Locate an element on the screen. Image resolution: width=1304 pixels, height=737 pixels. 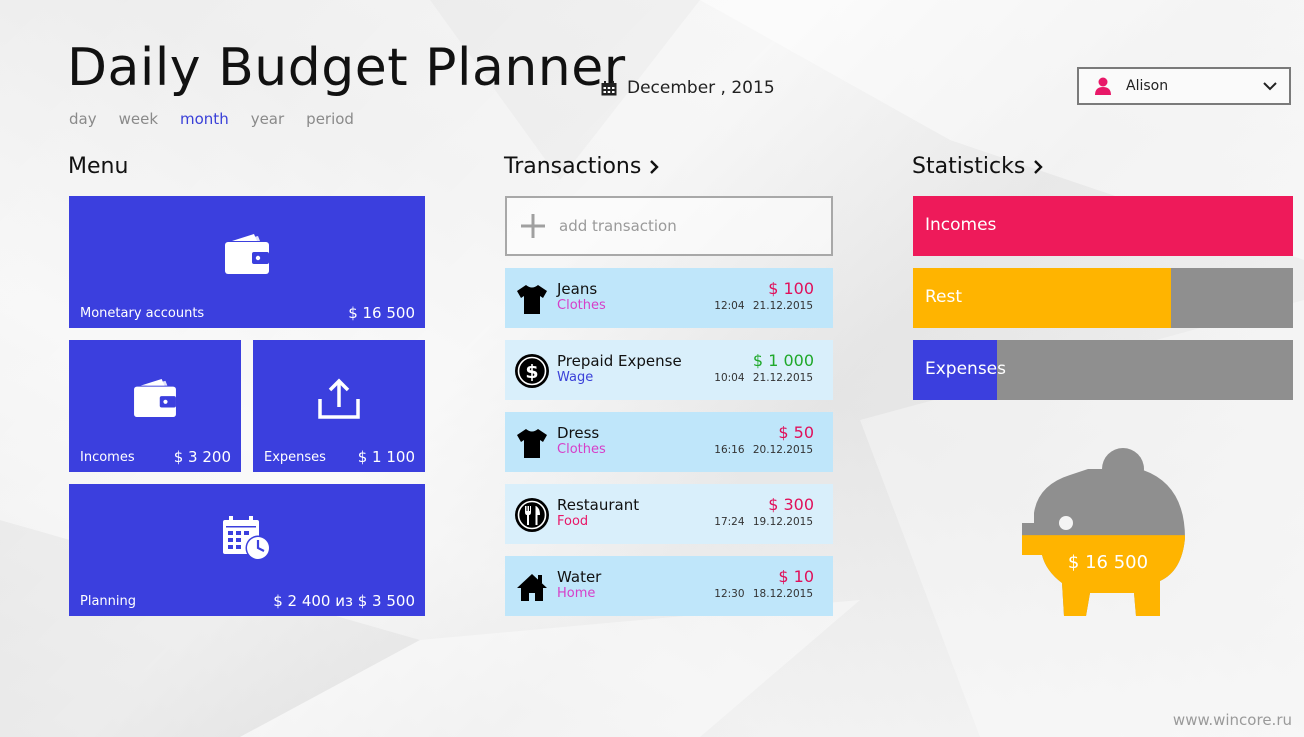
monetary-accounts-tile: Monetary accounts $ 16 500 is located at coordinates (247, 262).